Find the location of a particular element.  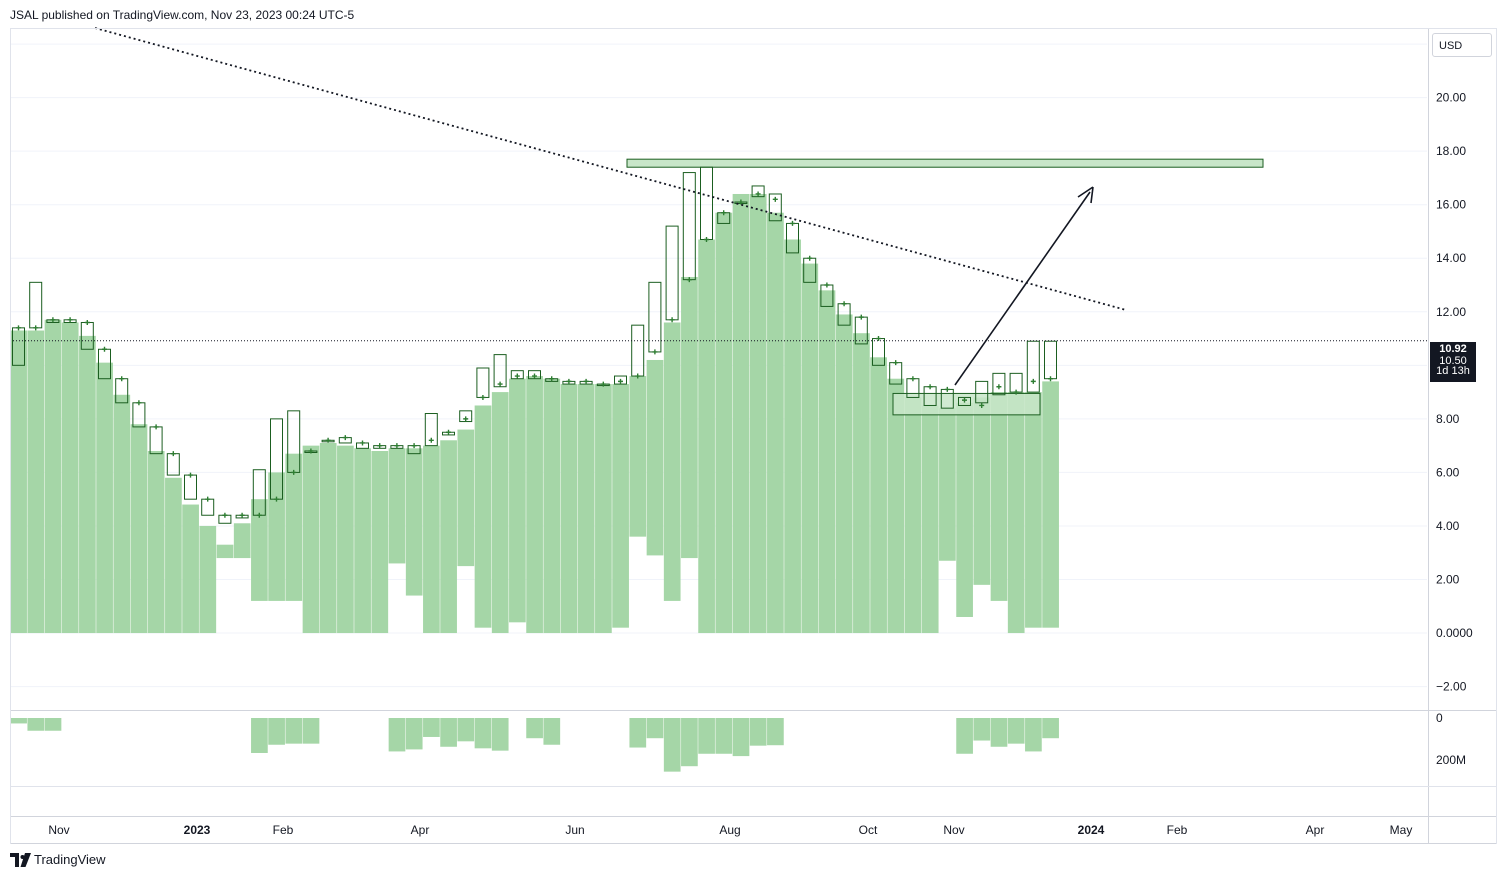

volume-tick-label: 200M is located at coordinates (1451, 760).